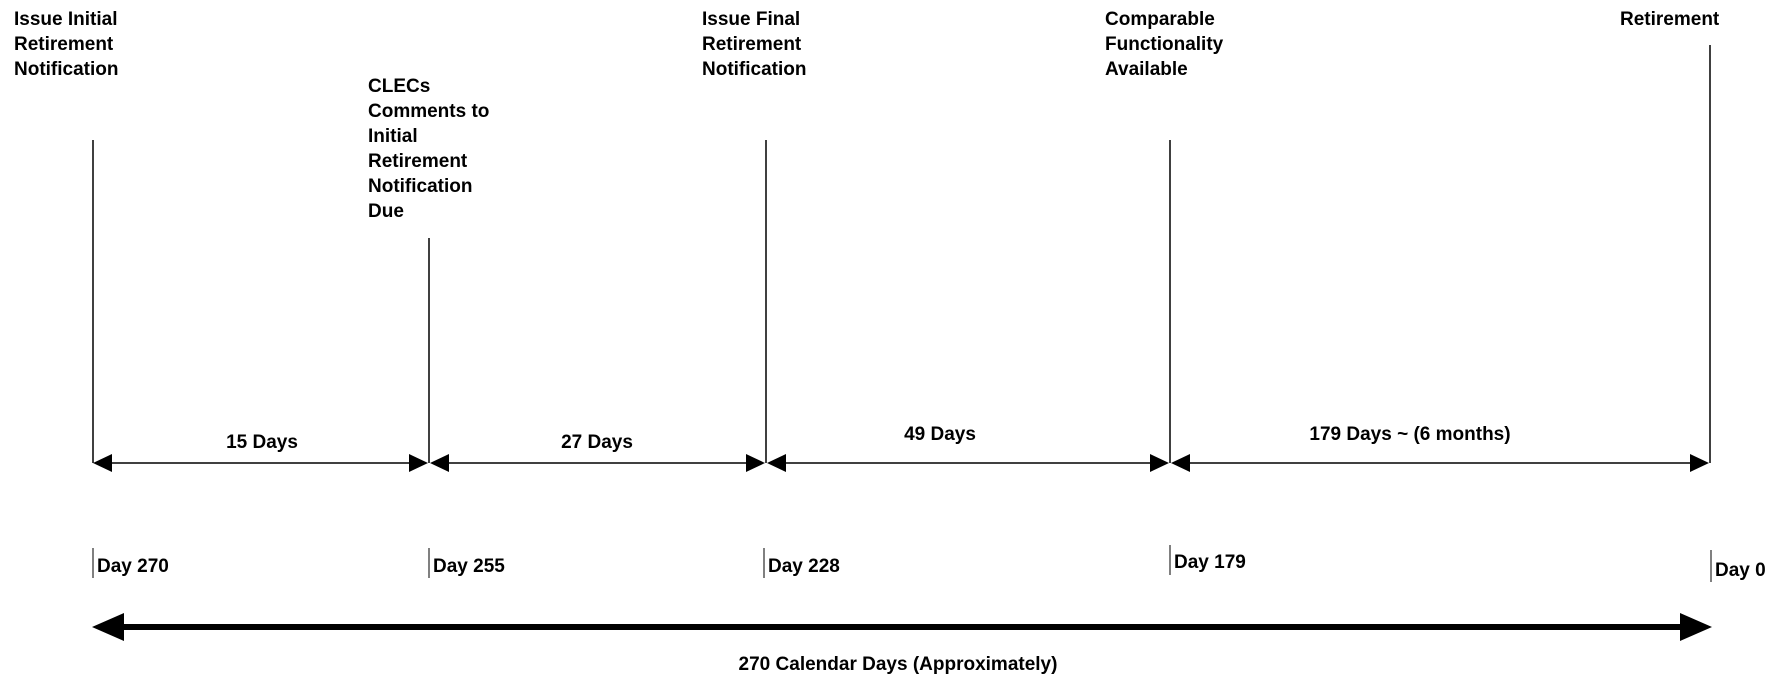 This screenshot has height=675, width=1784. I want to click on total-span-label: 270 Calendar Days (Approximately), so click(898, 664).